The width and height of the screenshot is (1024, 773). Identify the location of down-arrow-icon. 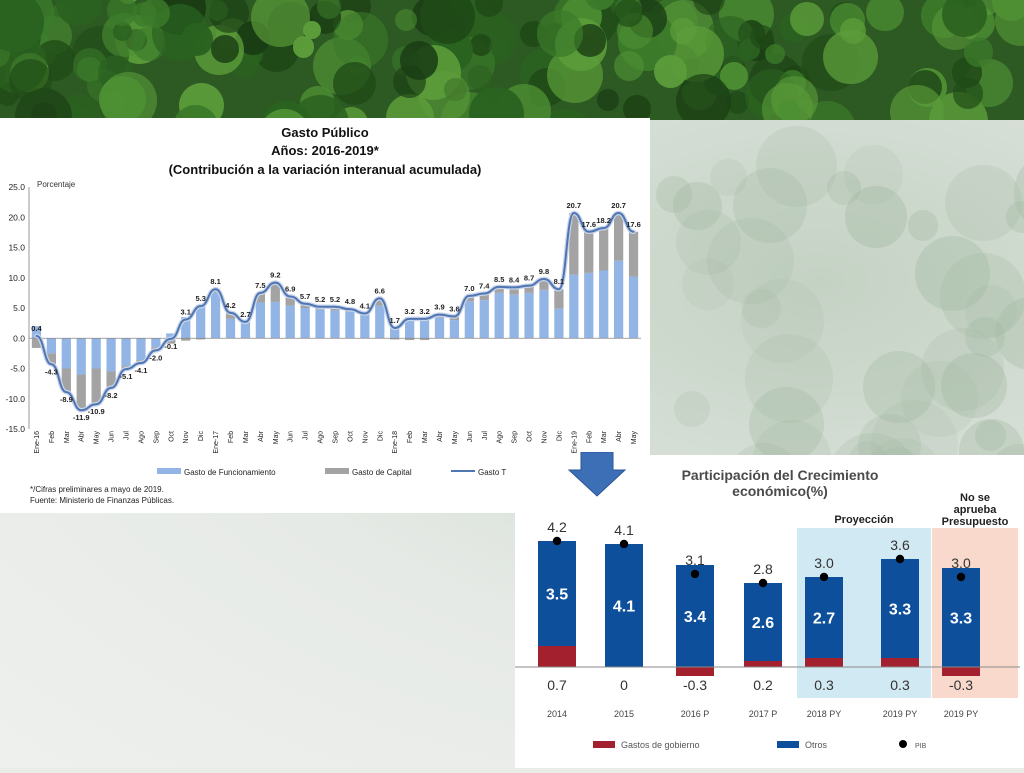
(597, 474).